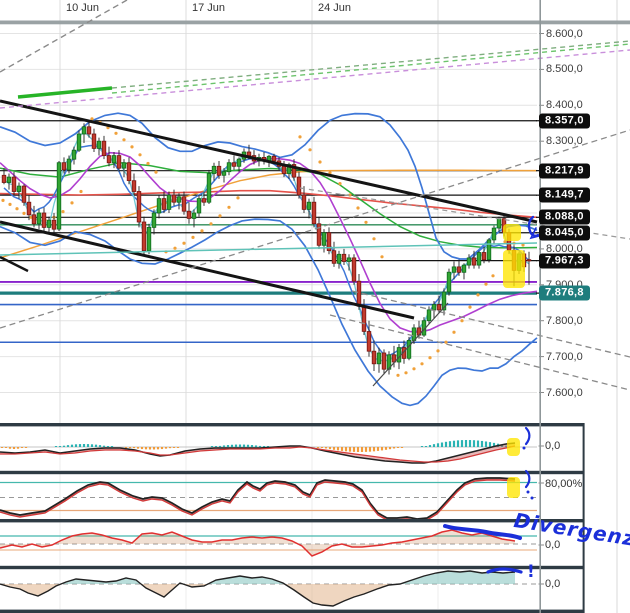 This screenshot has height=613, width=630. Describe the element at coordinates (258, 588) in the screenshot. I see `oscillator-line` at that location.